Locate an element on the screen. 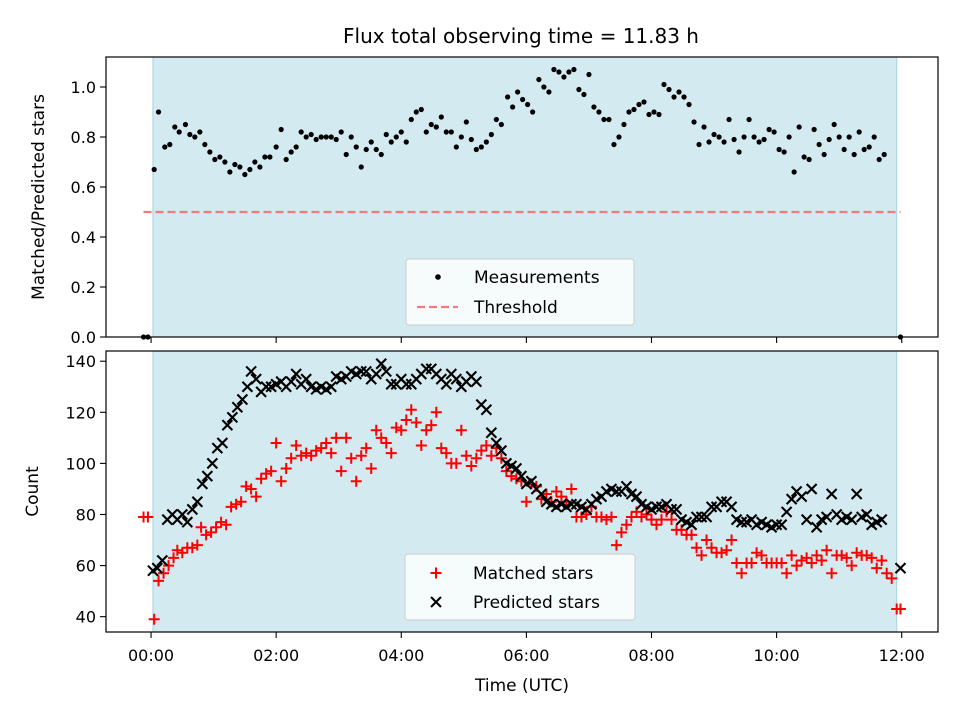 The height and width of the screenshot is (720, 960). legend-measurement-marker is located at coordinates (438, 277).